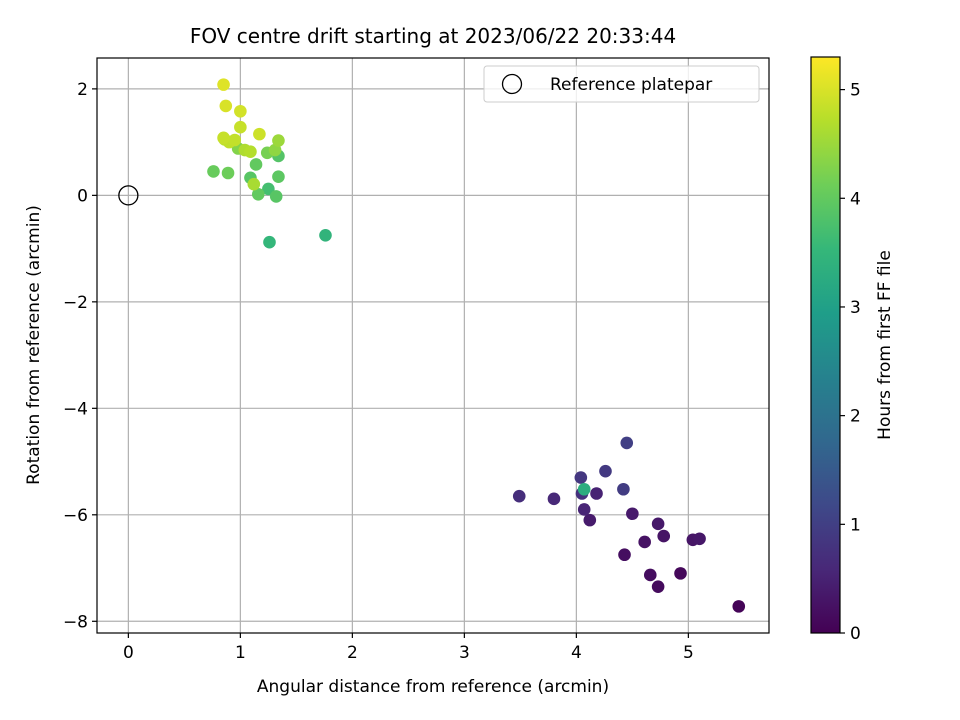 This screenshot has width=960, height=720. I want to click on colorbar-tick-label: 1, so click(855, 525).